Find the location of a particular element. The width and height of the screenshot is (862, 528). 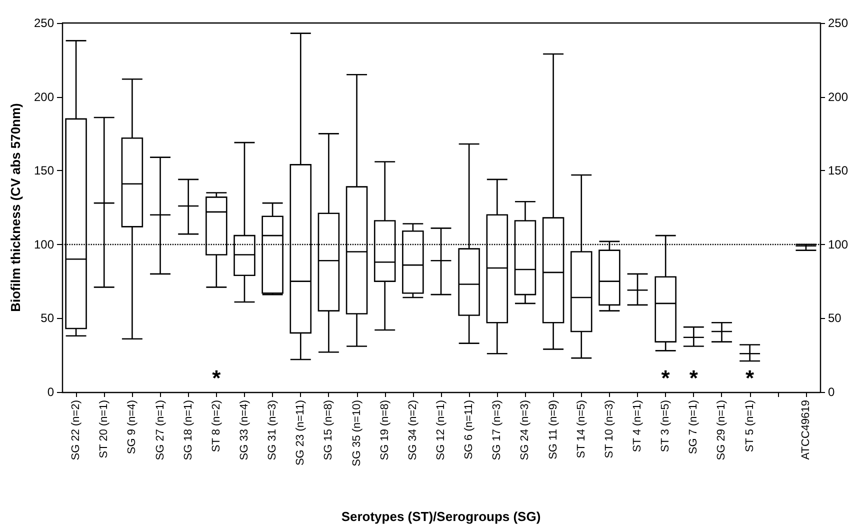

x-tick-label: SG 18 (n=1) is located at coordinates (188, 430).